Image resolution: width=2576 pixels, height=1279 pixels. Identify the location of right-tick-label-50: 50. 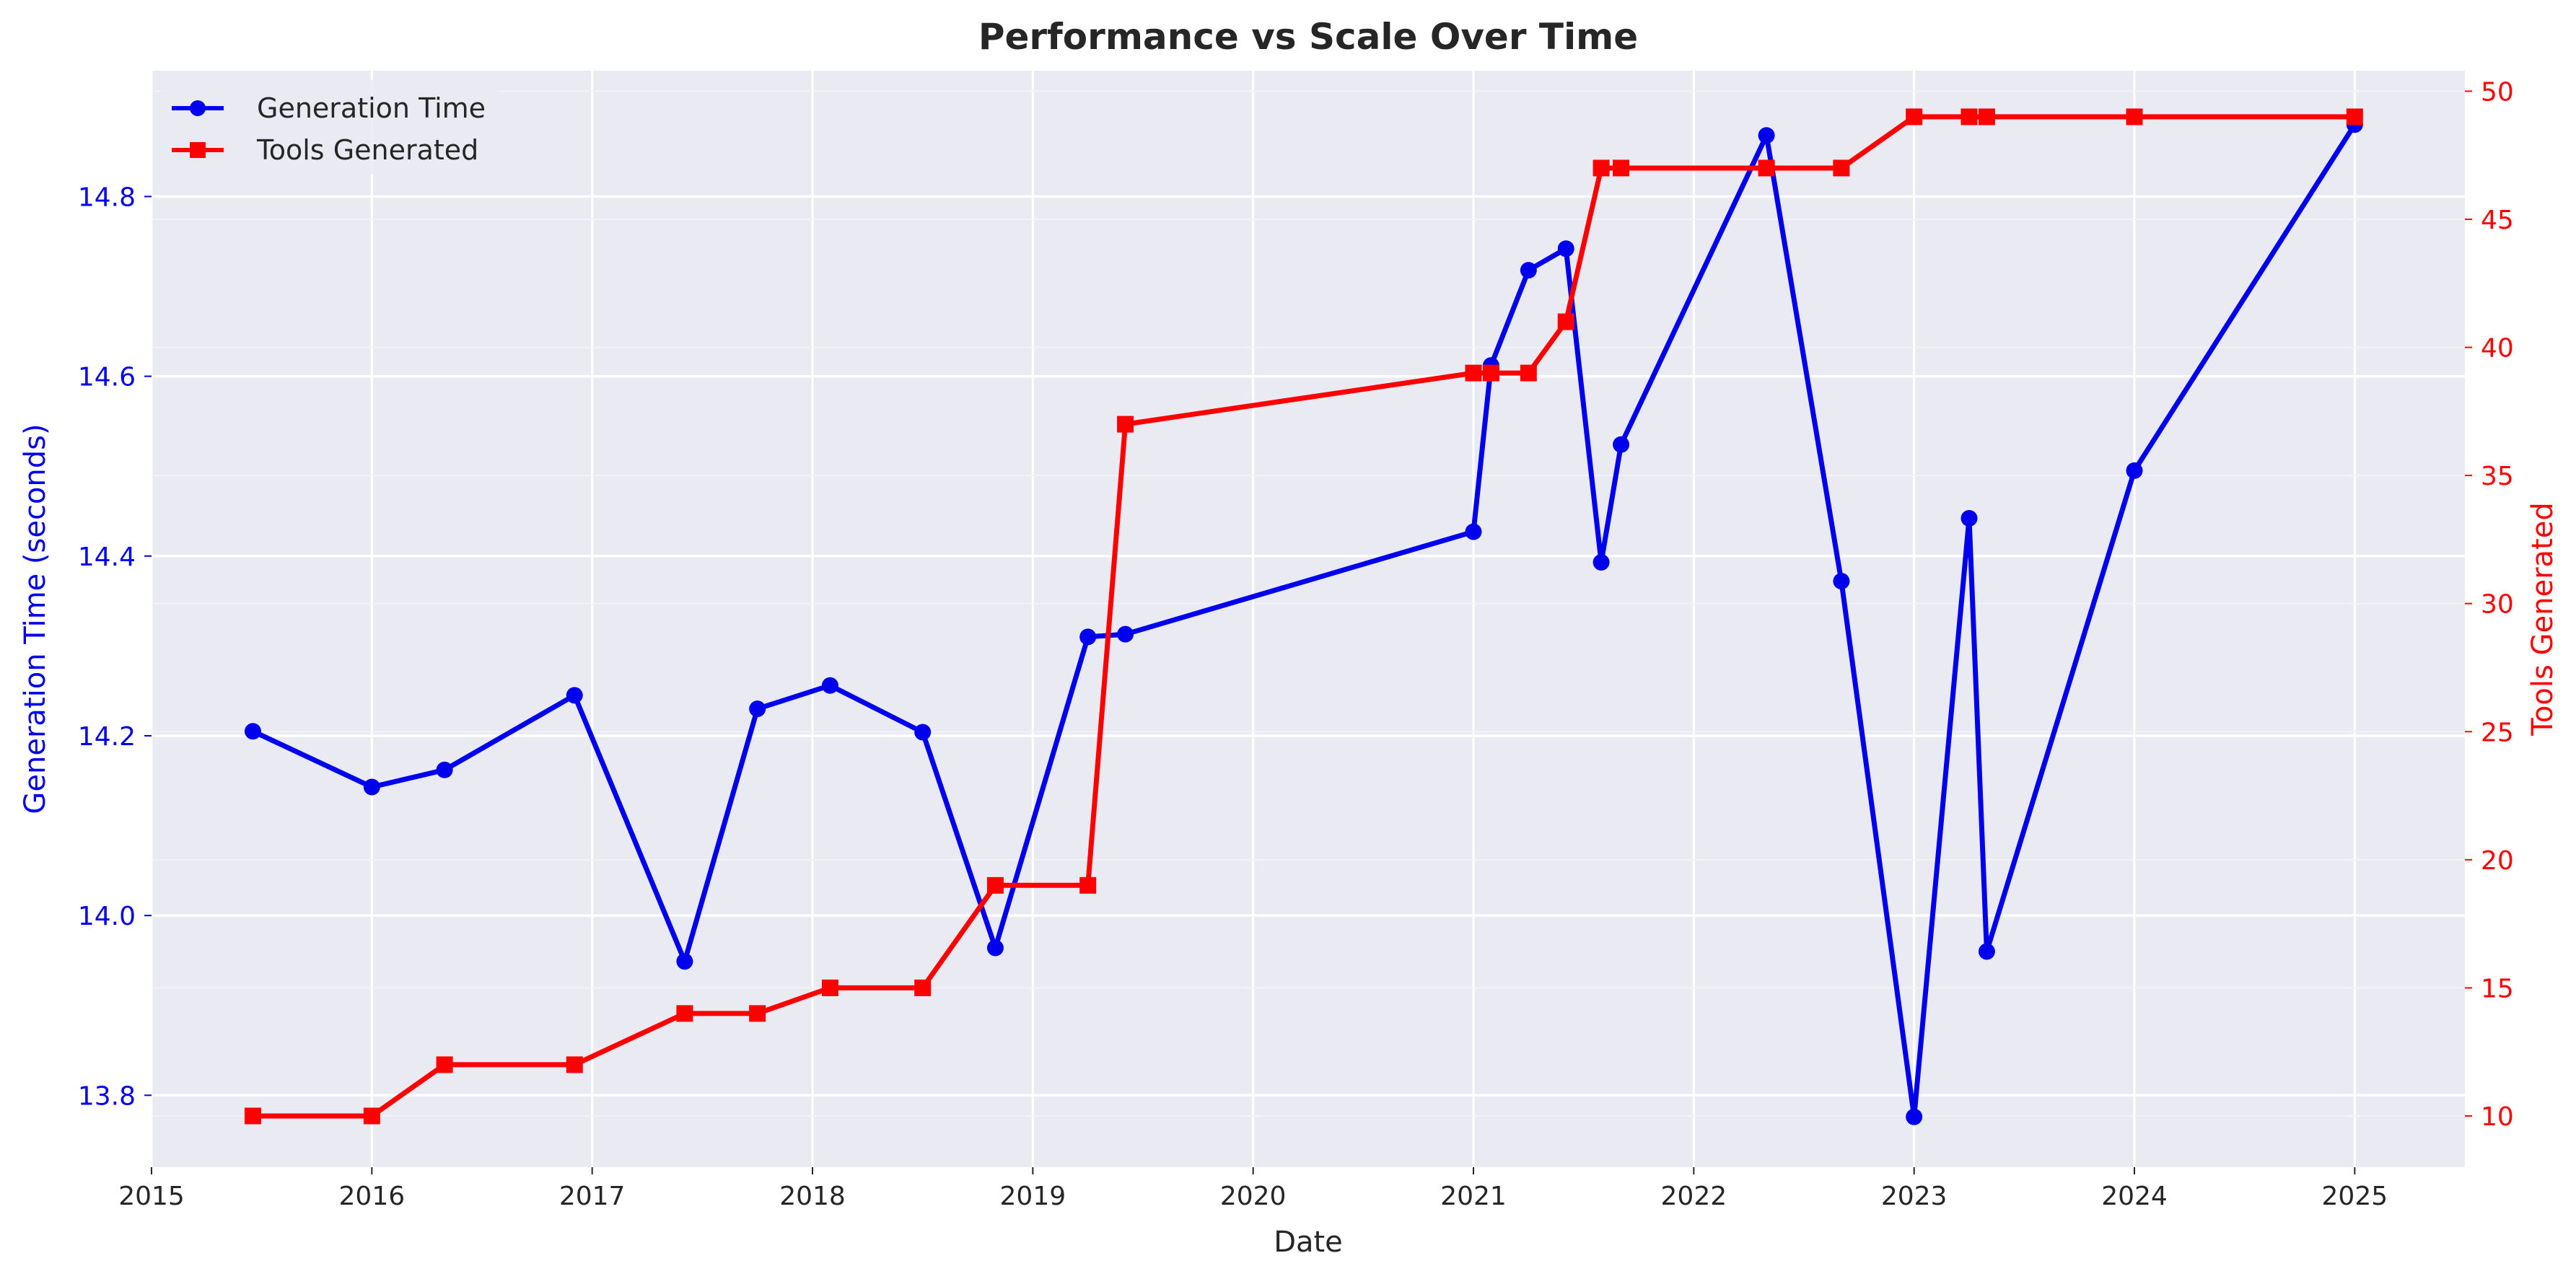
(2497, 92).